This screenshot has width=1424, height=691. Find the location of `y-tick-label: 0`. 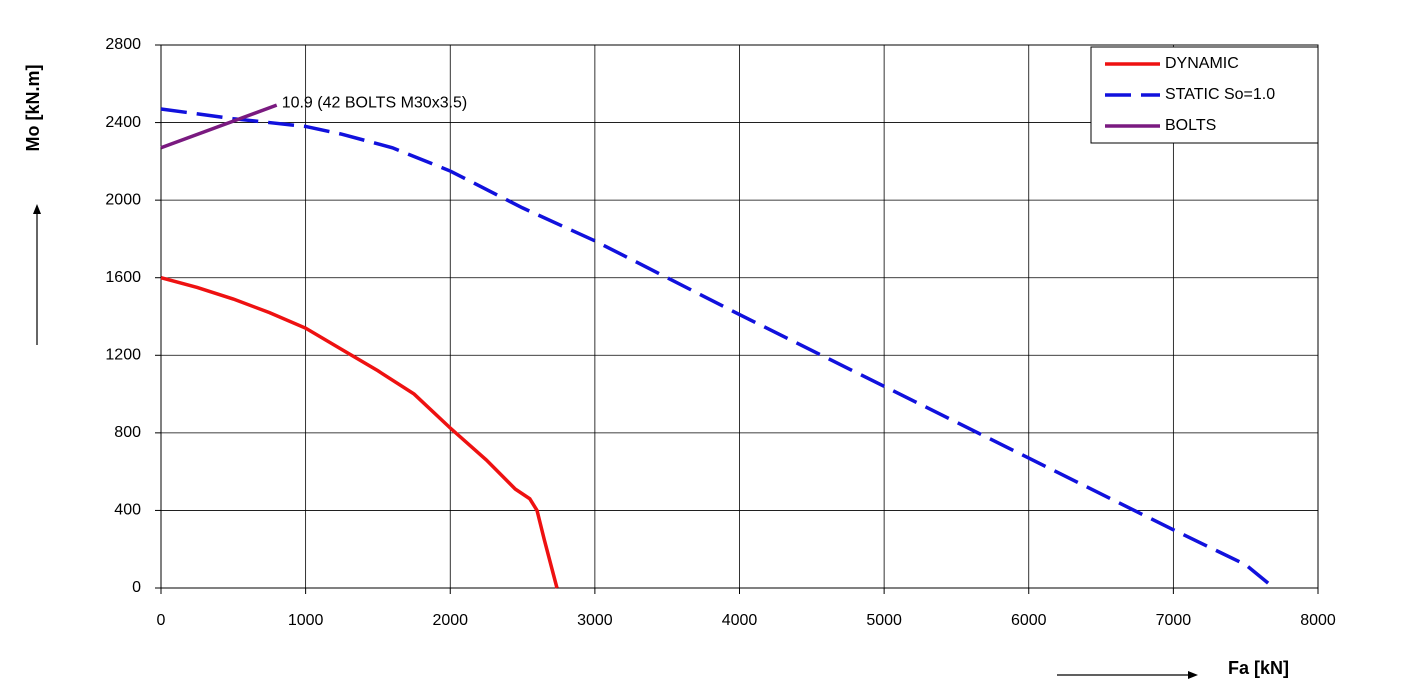

y-tick-label: 0 is located at coordinates (136, 587).